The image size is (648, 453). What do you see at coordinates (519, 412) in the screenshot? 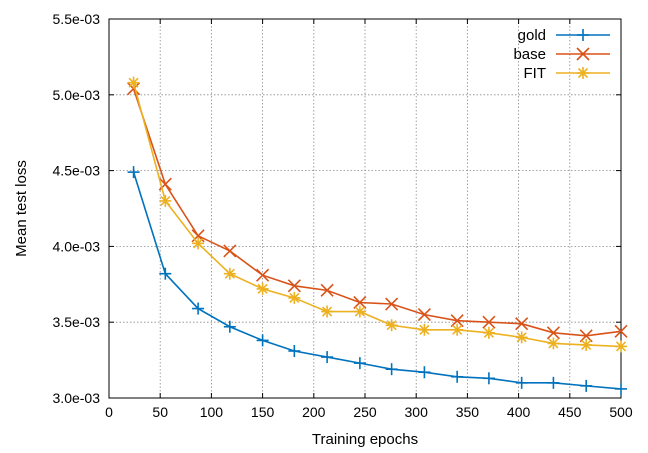
I see `x-tick-label: 400` at bounding box center [519, 412].